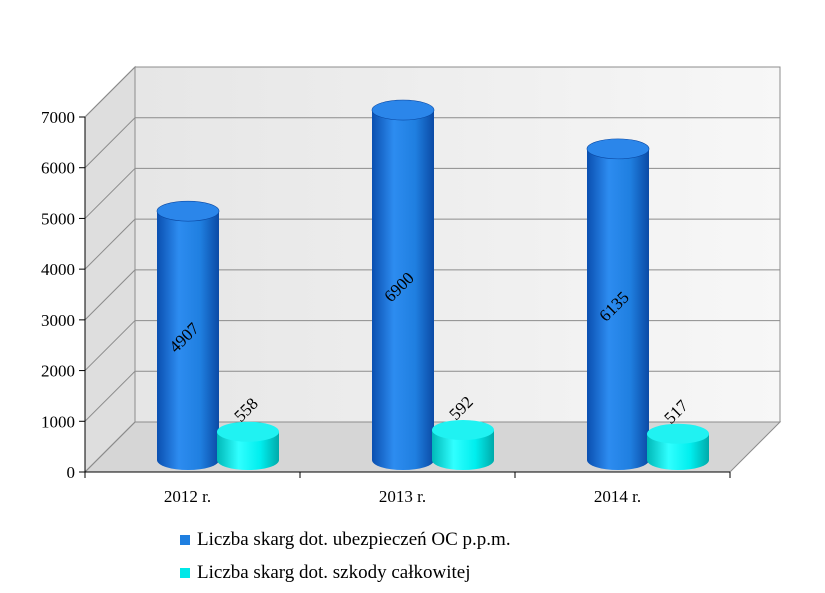 The width and height of the screenshot is (825, 593). I want to click on legend-label: Liczba skarg dot. ubezpieczeń OC p.p.m., so click(354, 539).